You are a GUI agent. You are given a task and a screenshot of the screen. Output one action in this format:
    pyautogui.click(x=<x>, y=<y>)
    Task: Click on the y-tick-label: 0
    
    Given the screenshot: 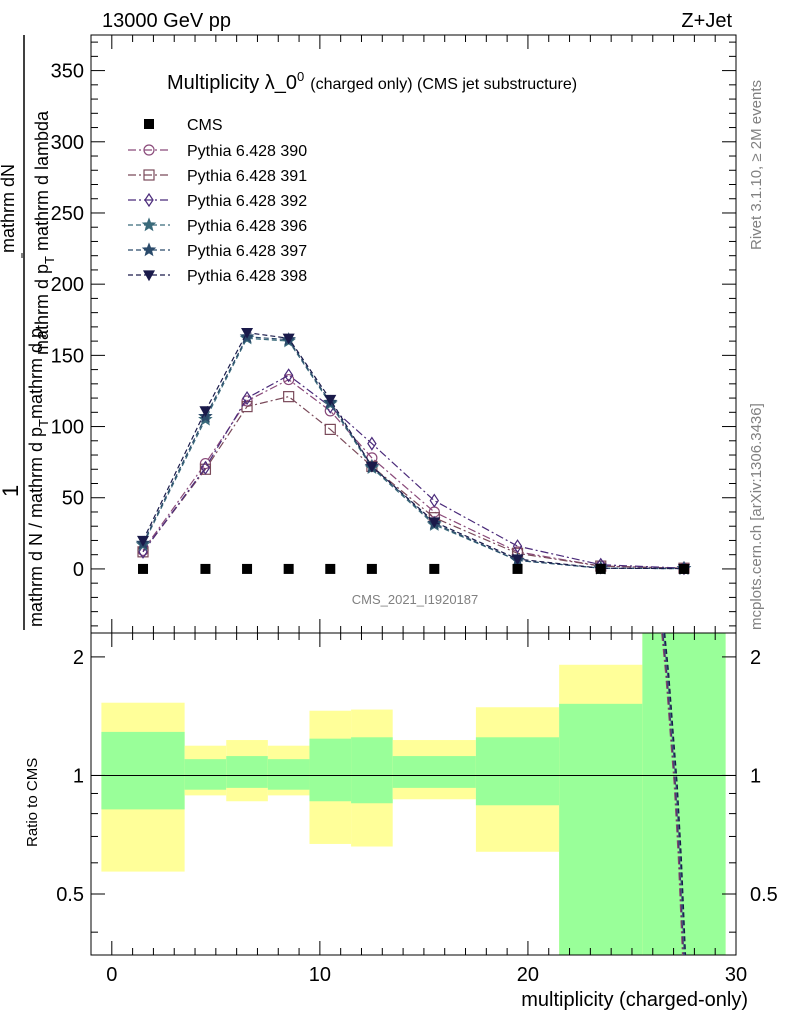 What is the action you would take?
    pyautogui.click(x=78, y=570)
    